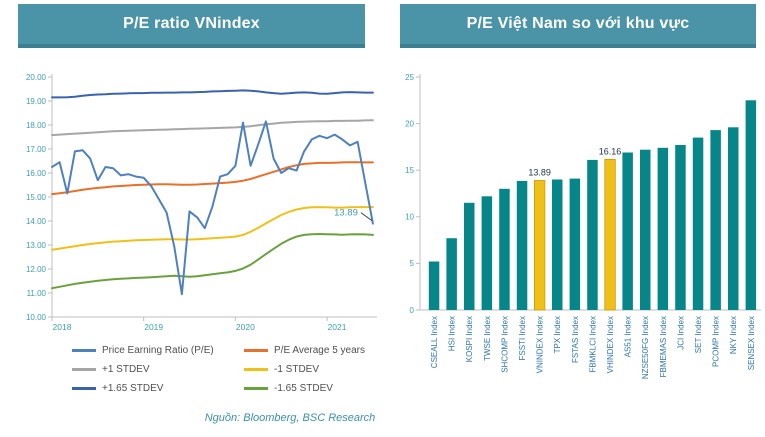  I want to click on legend-label: +1.65 STDEV, so click(133, 388).